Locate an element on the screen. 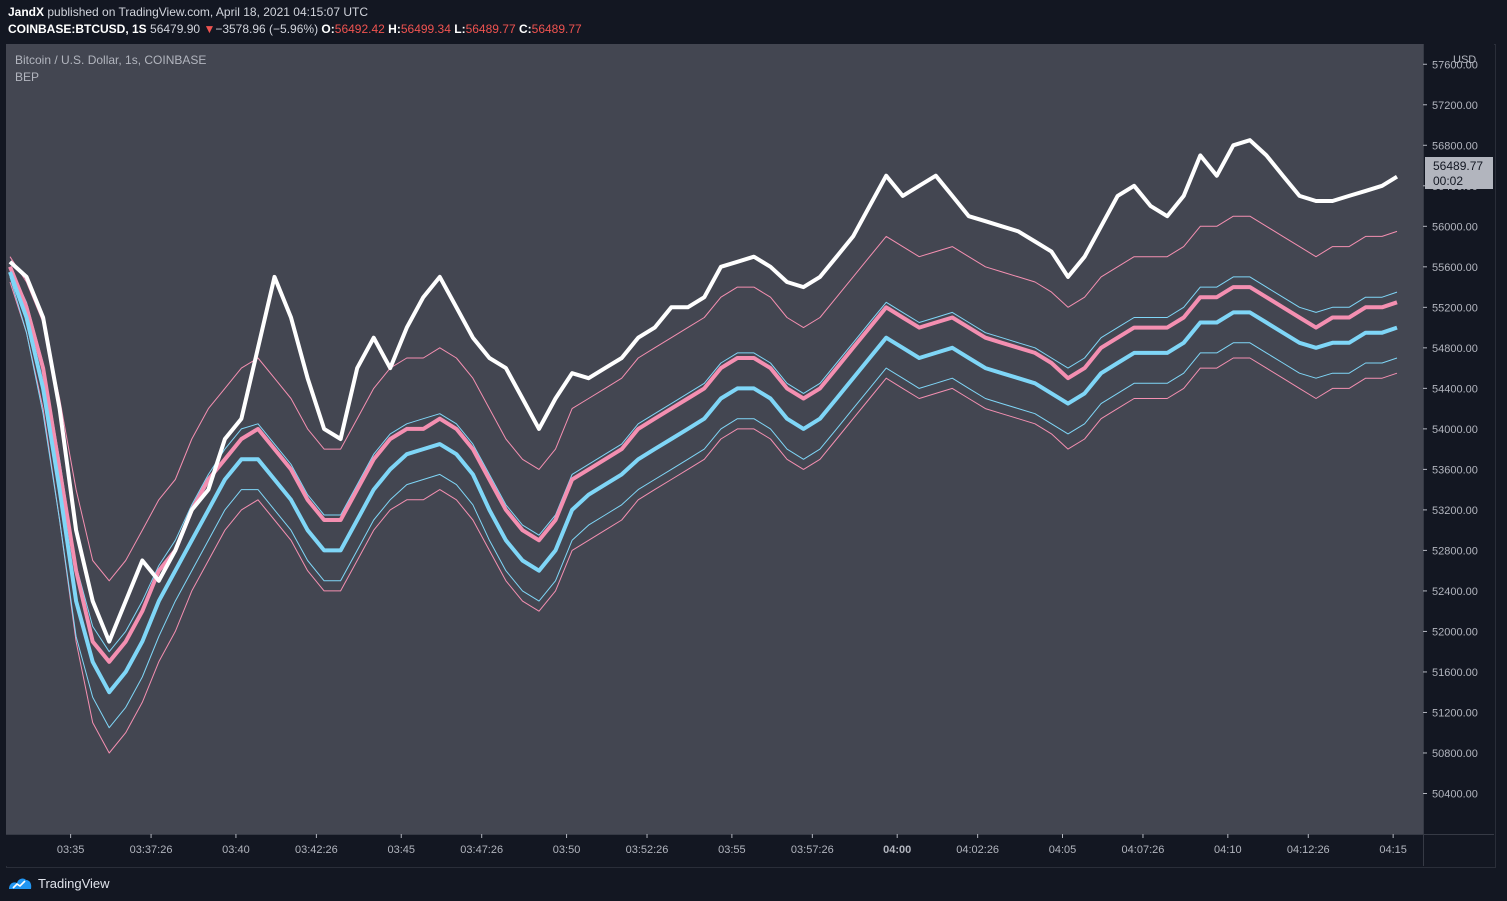 This screenshot has width=1507, height=901. close-value: 56489.77 is located at coordinates (556, 29).